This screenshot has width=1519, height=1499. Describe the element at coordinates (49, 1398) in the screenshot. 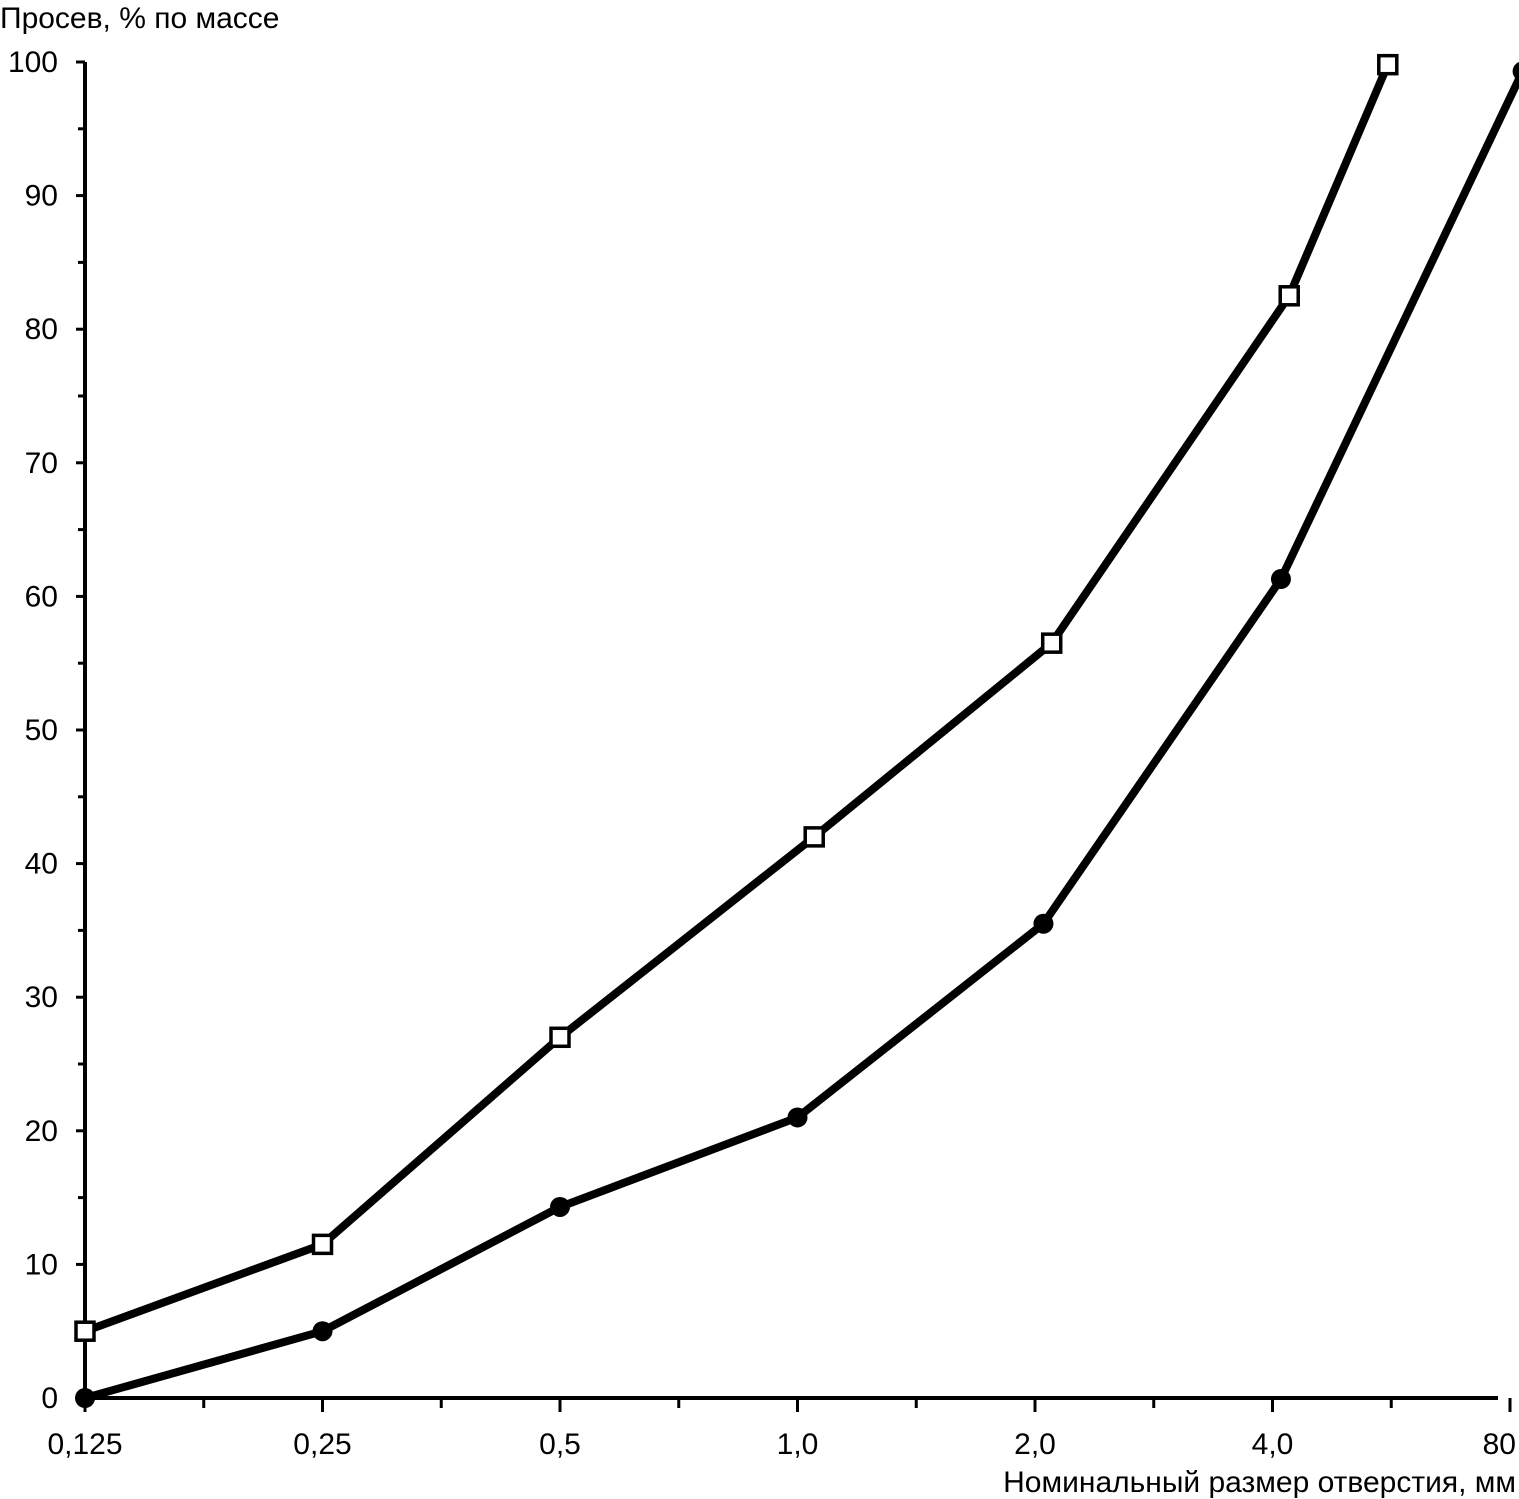

I see `y-tick-label: 0` at that location.